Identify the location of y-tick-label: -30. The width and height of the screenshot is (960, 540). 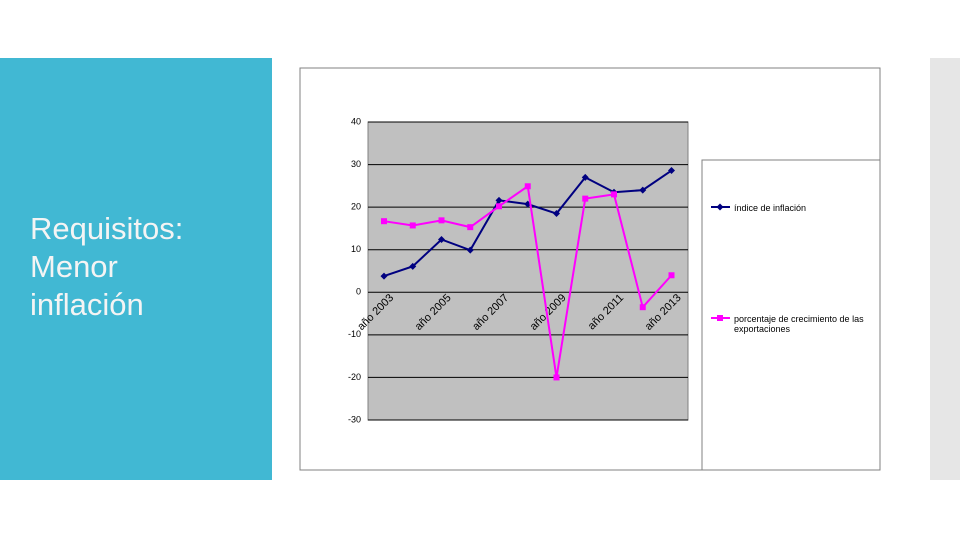
(354, 419).